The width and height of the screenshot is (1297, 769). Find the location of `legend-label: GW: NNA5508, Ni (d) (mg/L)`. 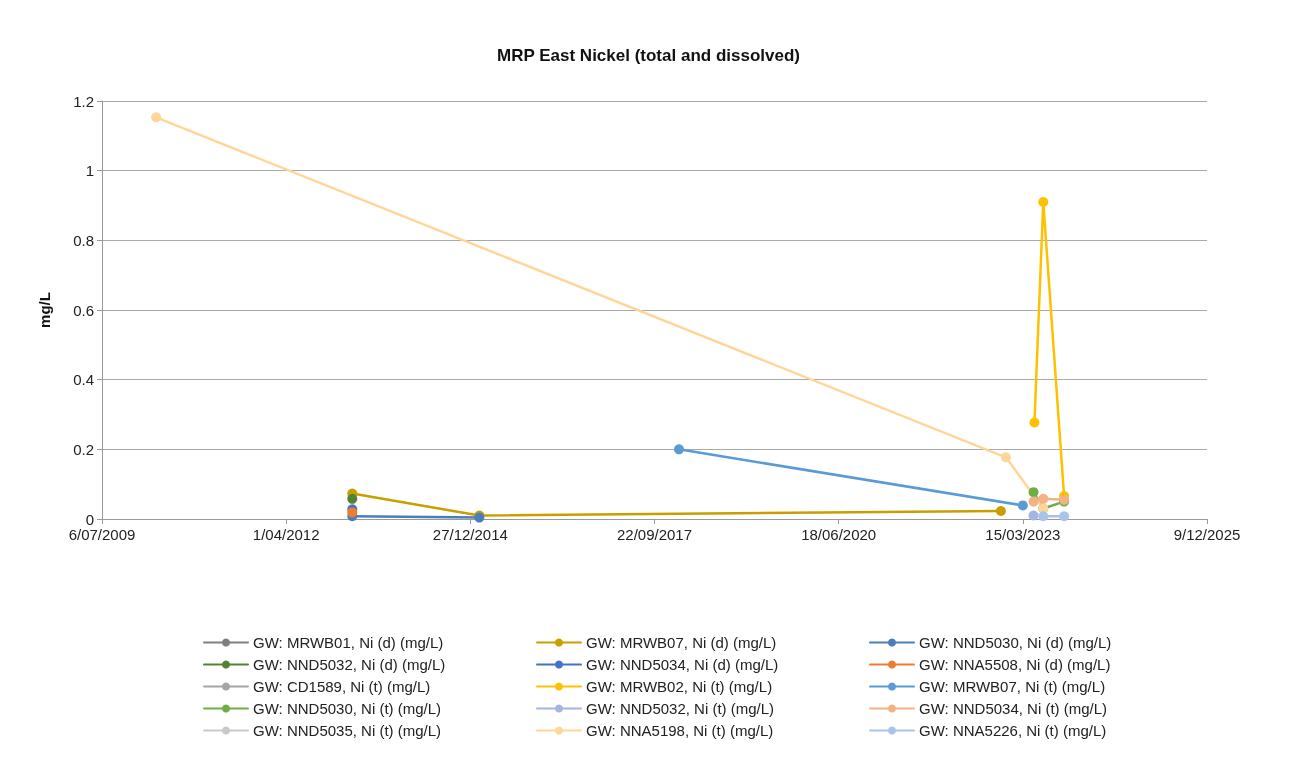

legend-label: GW: NNA5508, Ni (d) (mg/L) is located at coordinates (1015, 664).